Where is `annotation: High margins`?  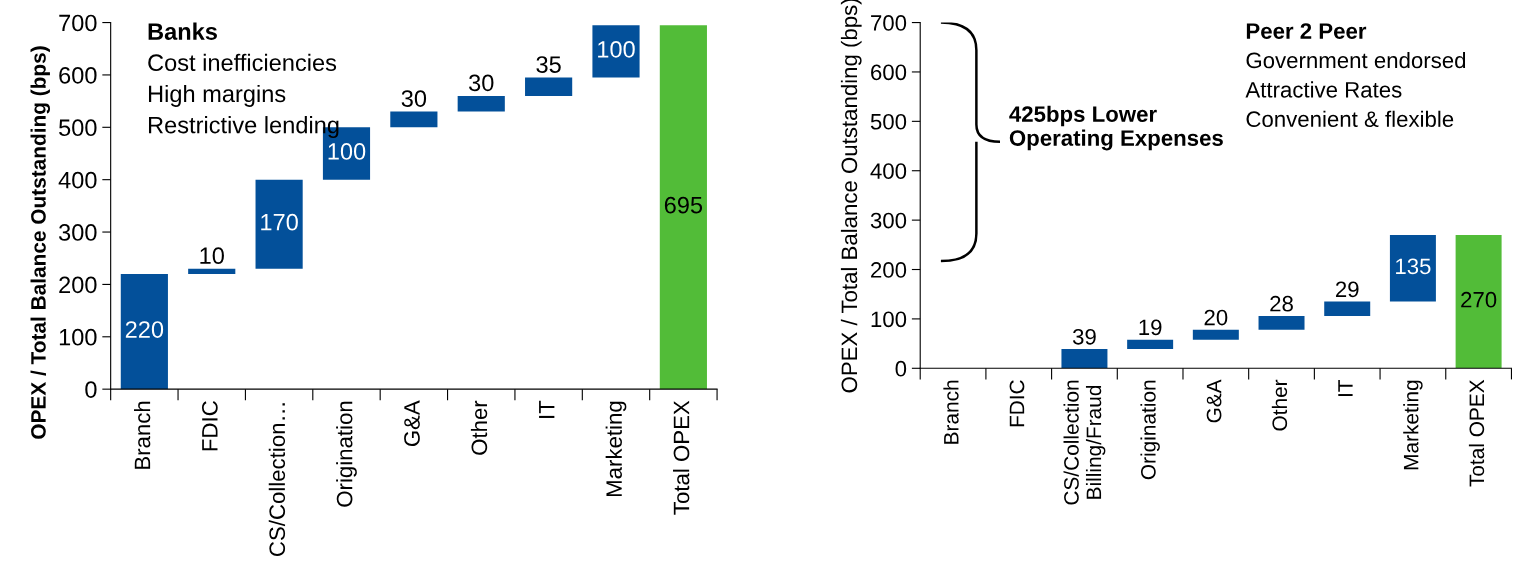 annotation: High margins is located at coordinates (217, 95).